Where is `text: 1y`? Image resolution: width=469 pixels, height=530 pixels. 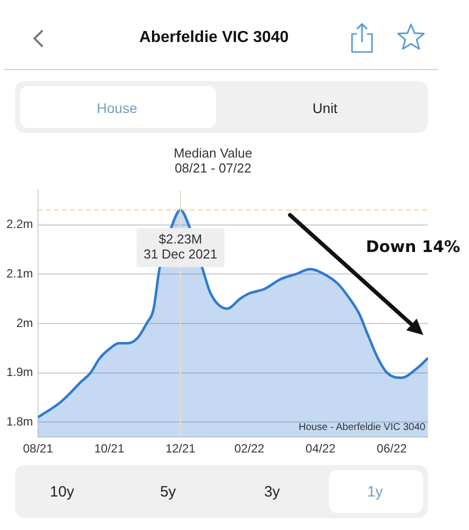
text: 1y is located at coordinates (375, 492).